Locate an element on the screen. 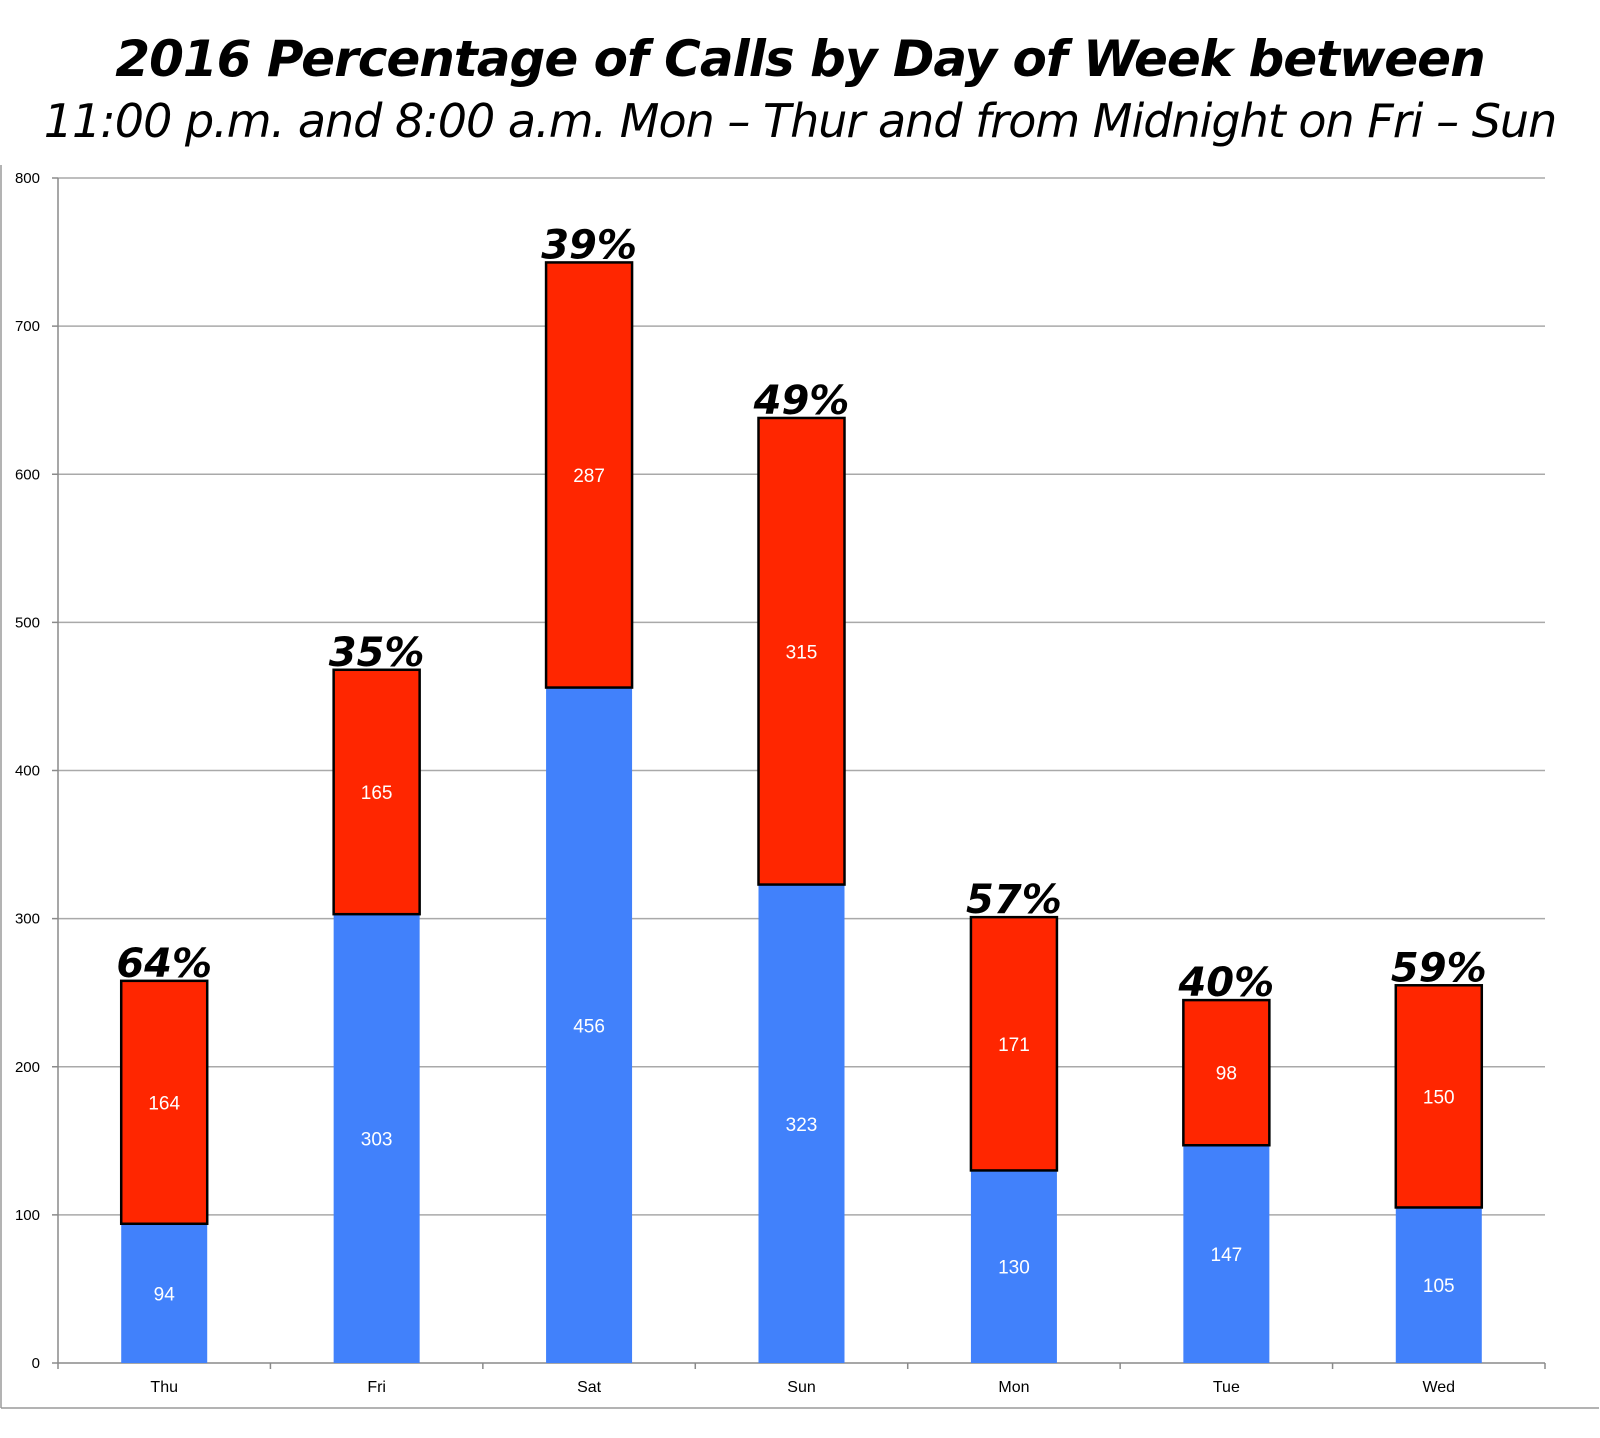 Image resolution: width=1600 pixels, height=1438 pixels. percent-label: 49% is located at coordinates (801, 401).